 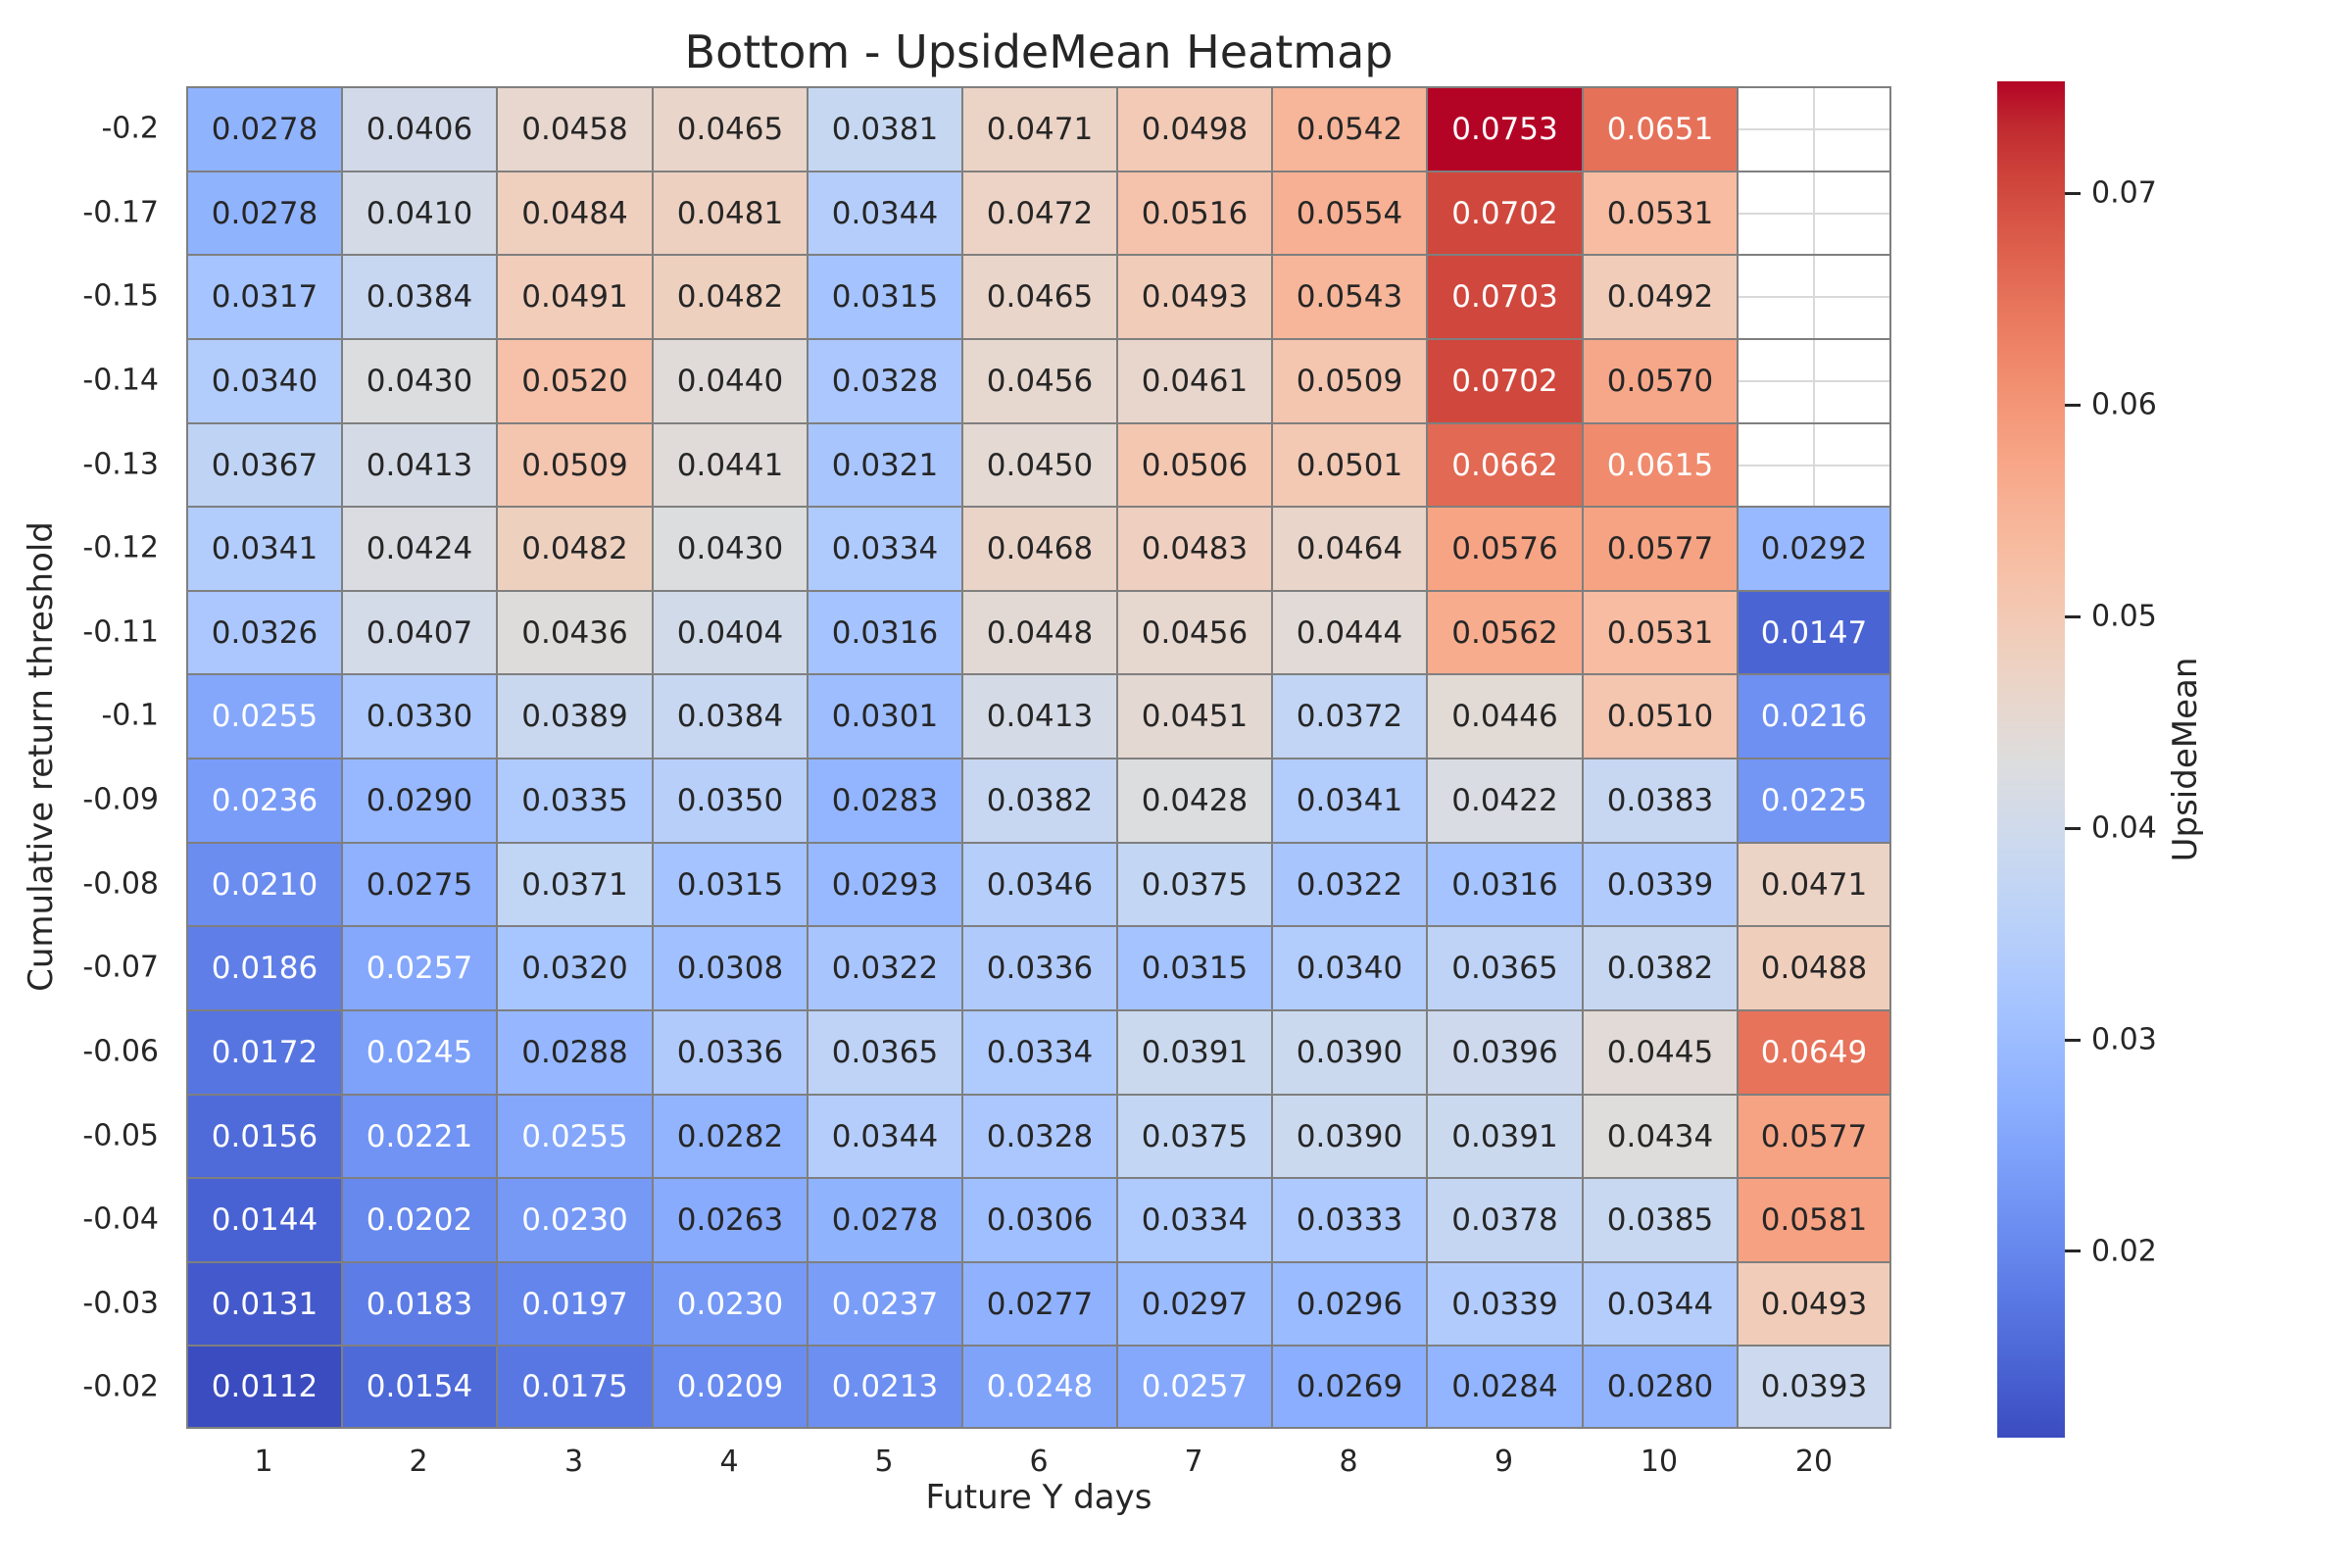 What do you see at coordinates (729, 212) in the screenshot?
I see `heatmap-cell: 0.0481` at bounding box center [729, 212].